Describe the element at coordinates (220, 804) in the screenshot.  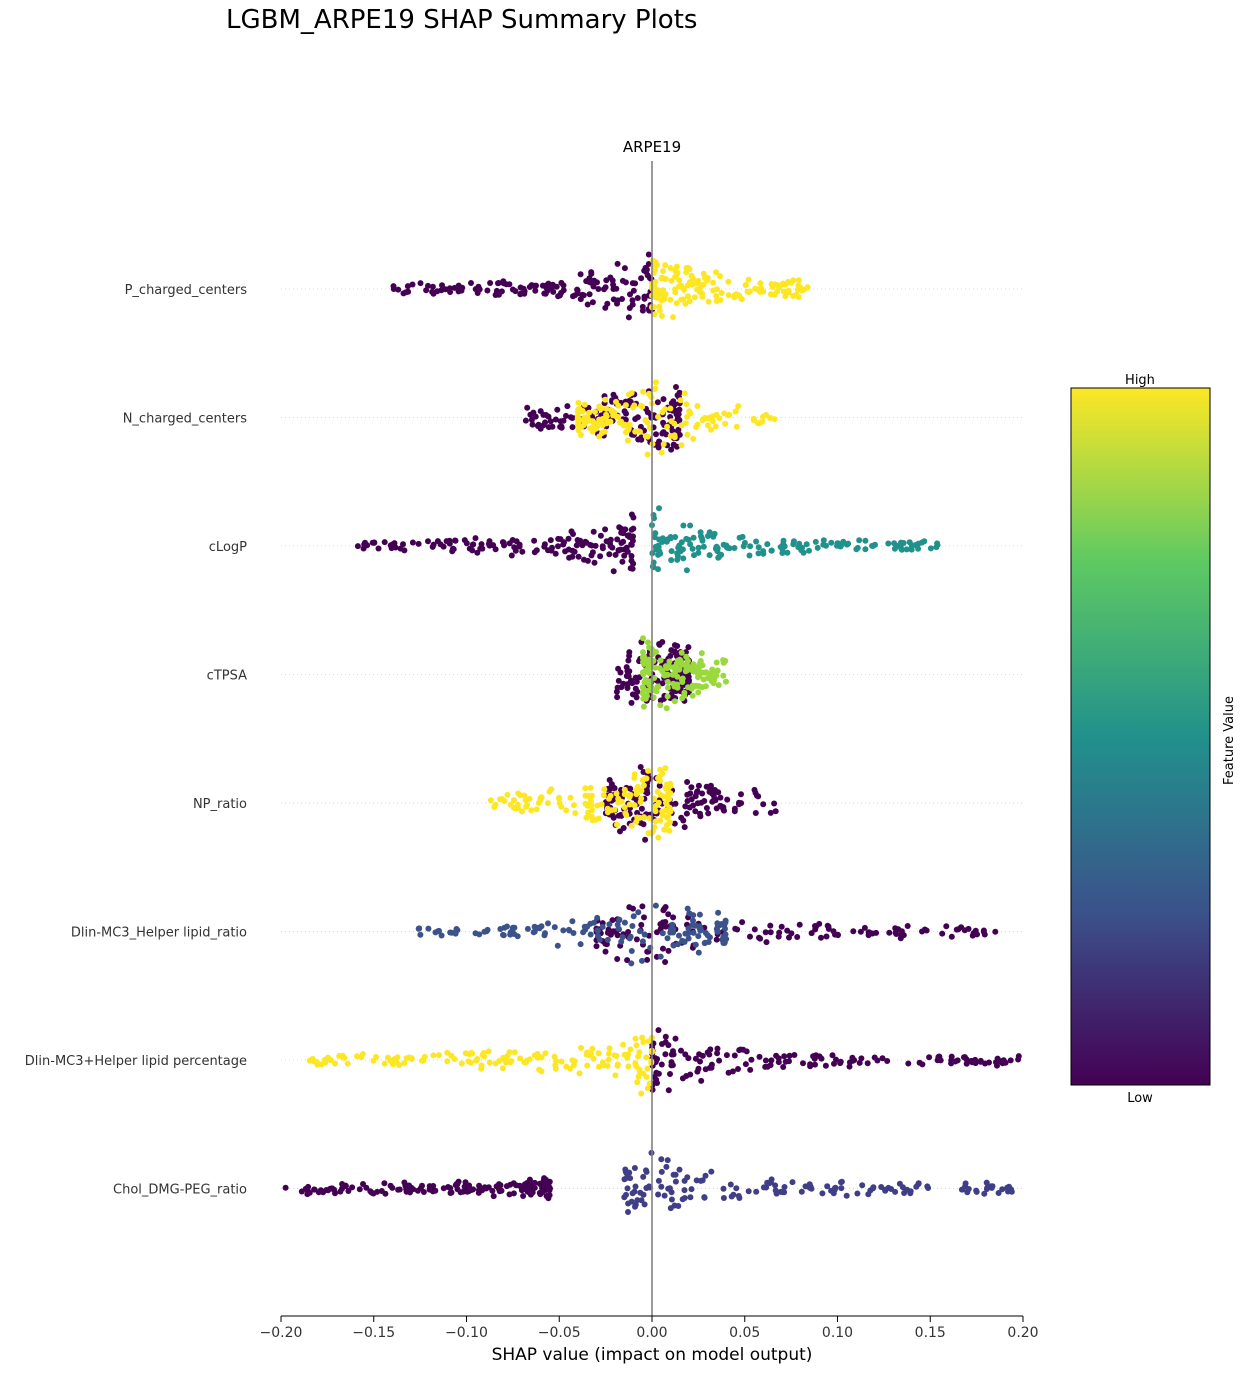
I see `feature-label: NP_ratio` at that location.